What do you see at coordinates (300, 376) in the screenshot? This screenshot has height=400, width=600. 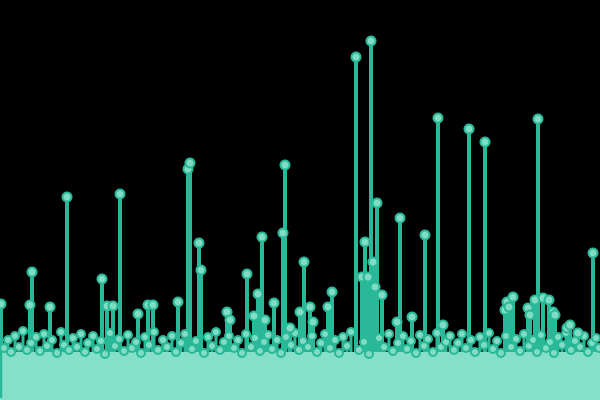 I see `baseline-fill-block` at bounding box center [300, 376].